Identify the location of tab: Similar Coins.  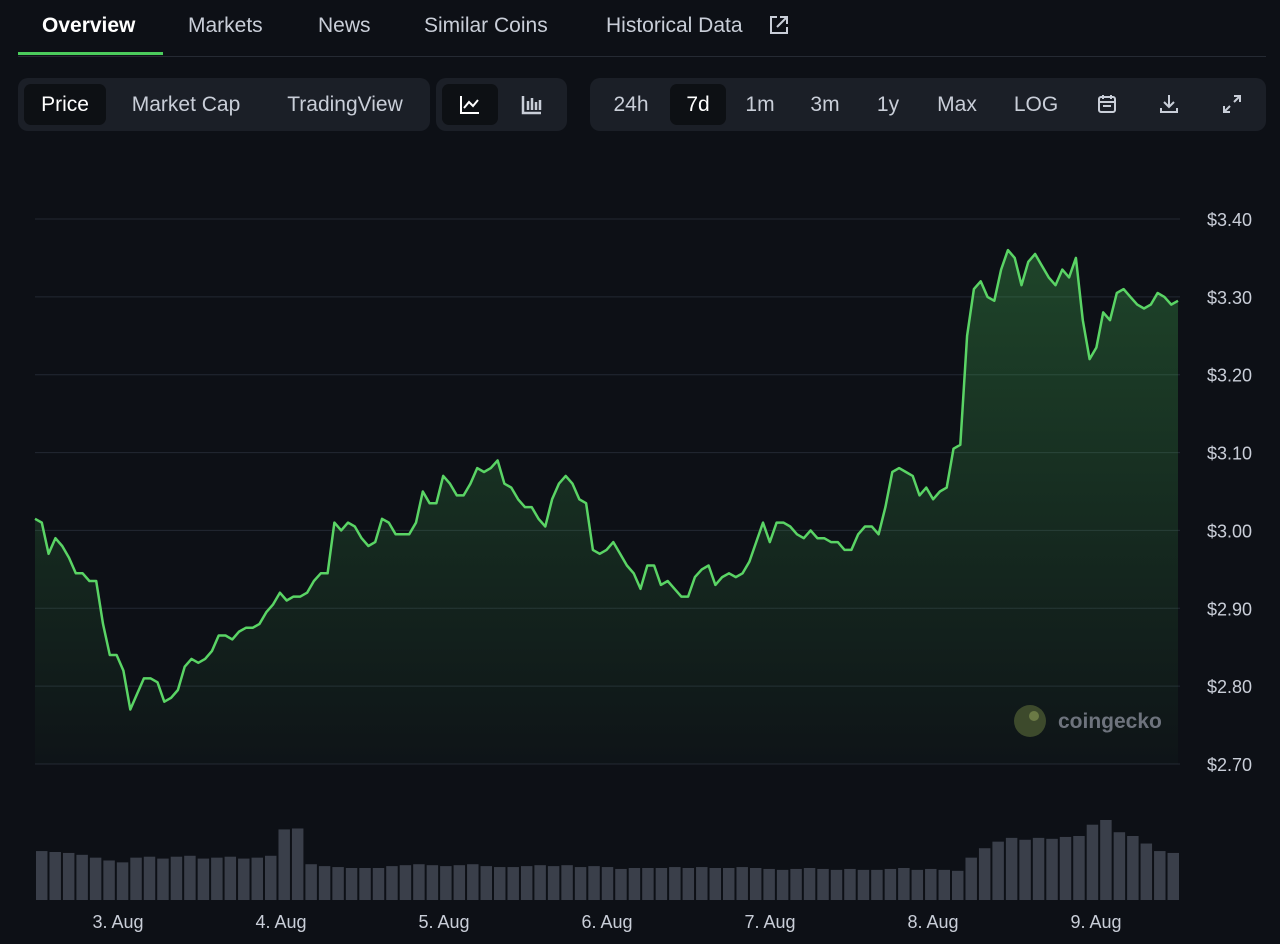
(486, 25).